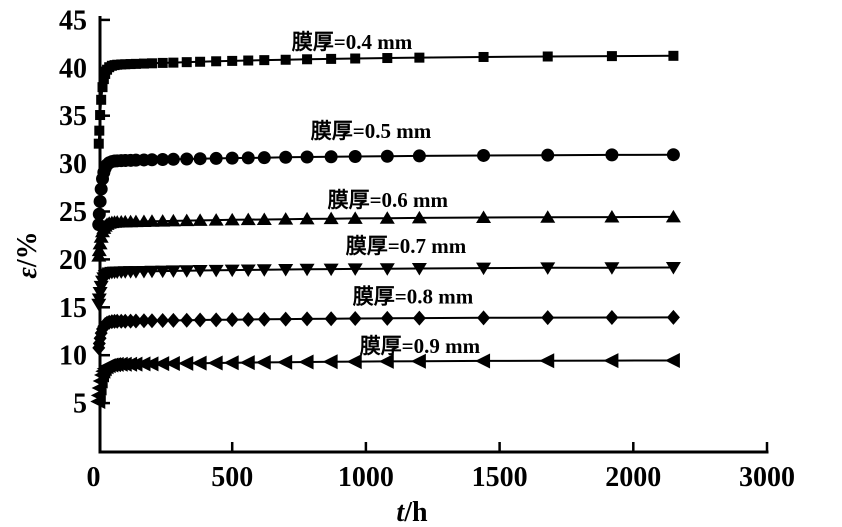  What do you see at coordinates (73, 164) in the screenshot?
I see `y-tick-label: 30` at bounding box center [73, 164].